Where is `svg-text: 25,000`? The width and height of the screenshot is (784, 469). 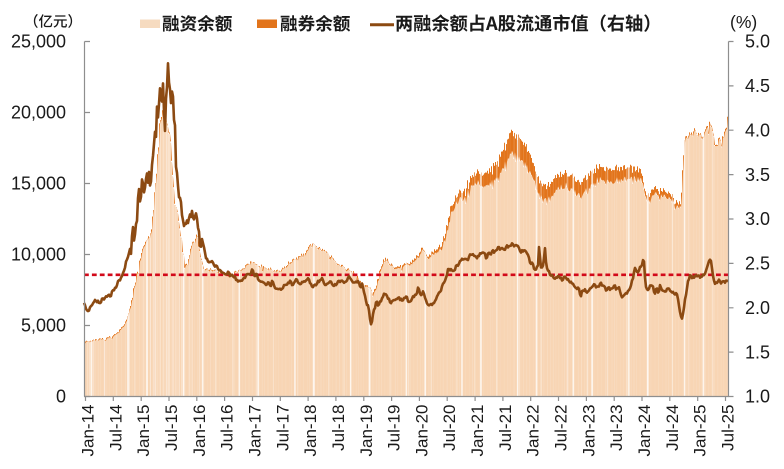 svg-text: 25,000 is located at coordinates (38, 42).